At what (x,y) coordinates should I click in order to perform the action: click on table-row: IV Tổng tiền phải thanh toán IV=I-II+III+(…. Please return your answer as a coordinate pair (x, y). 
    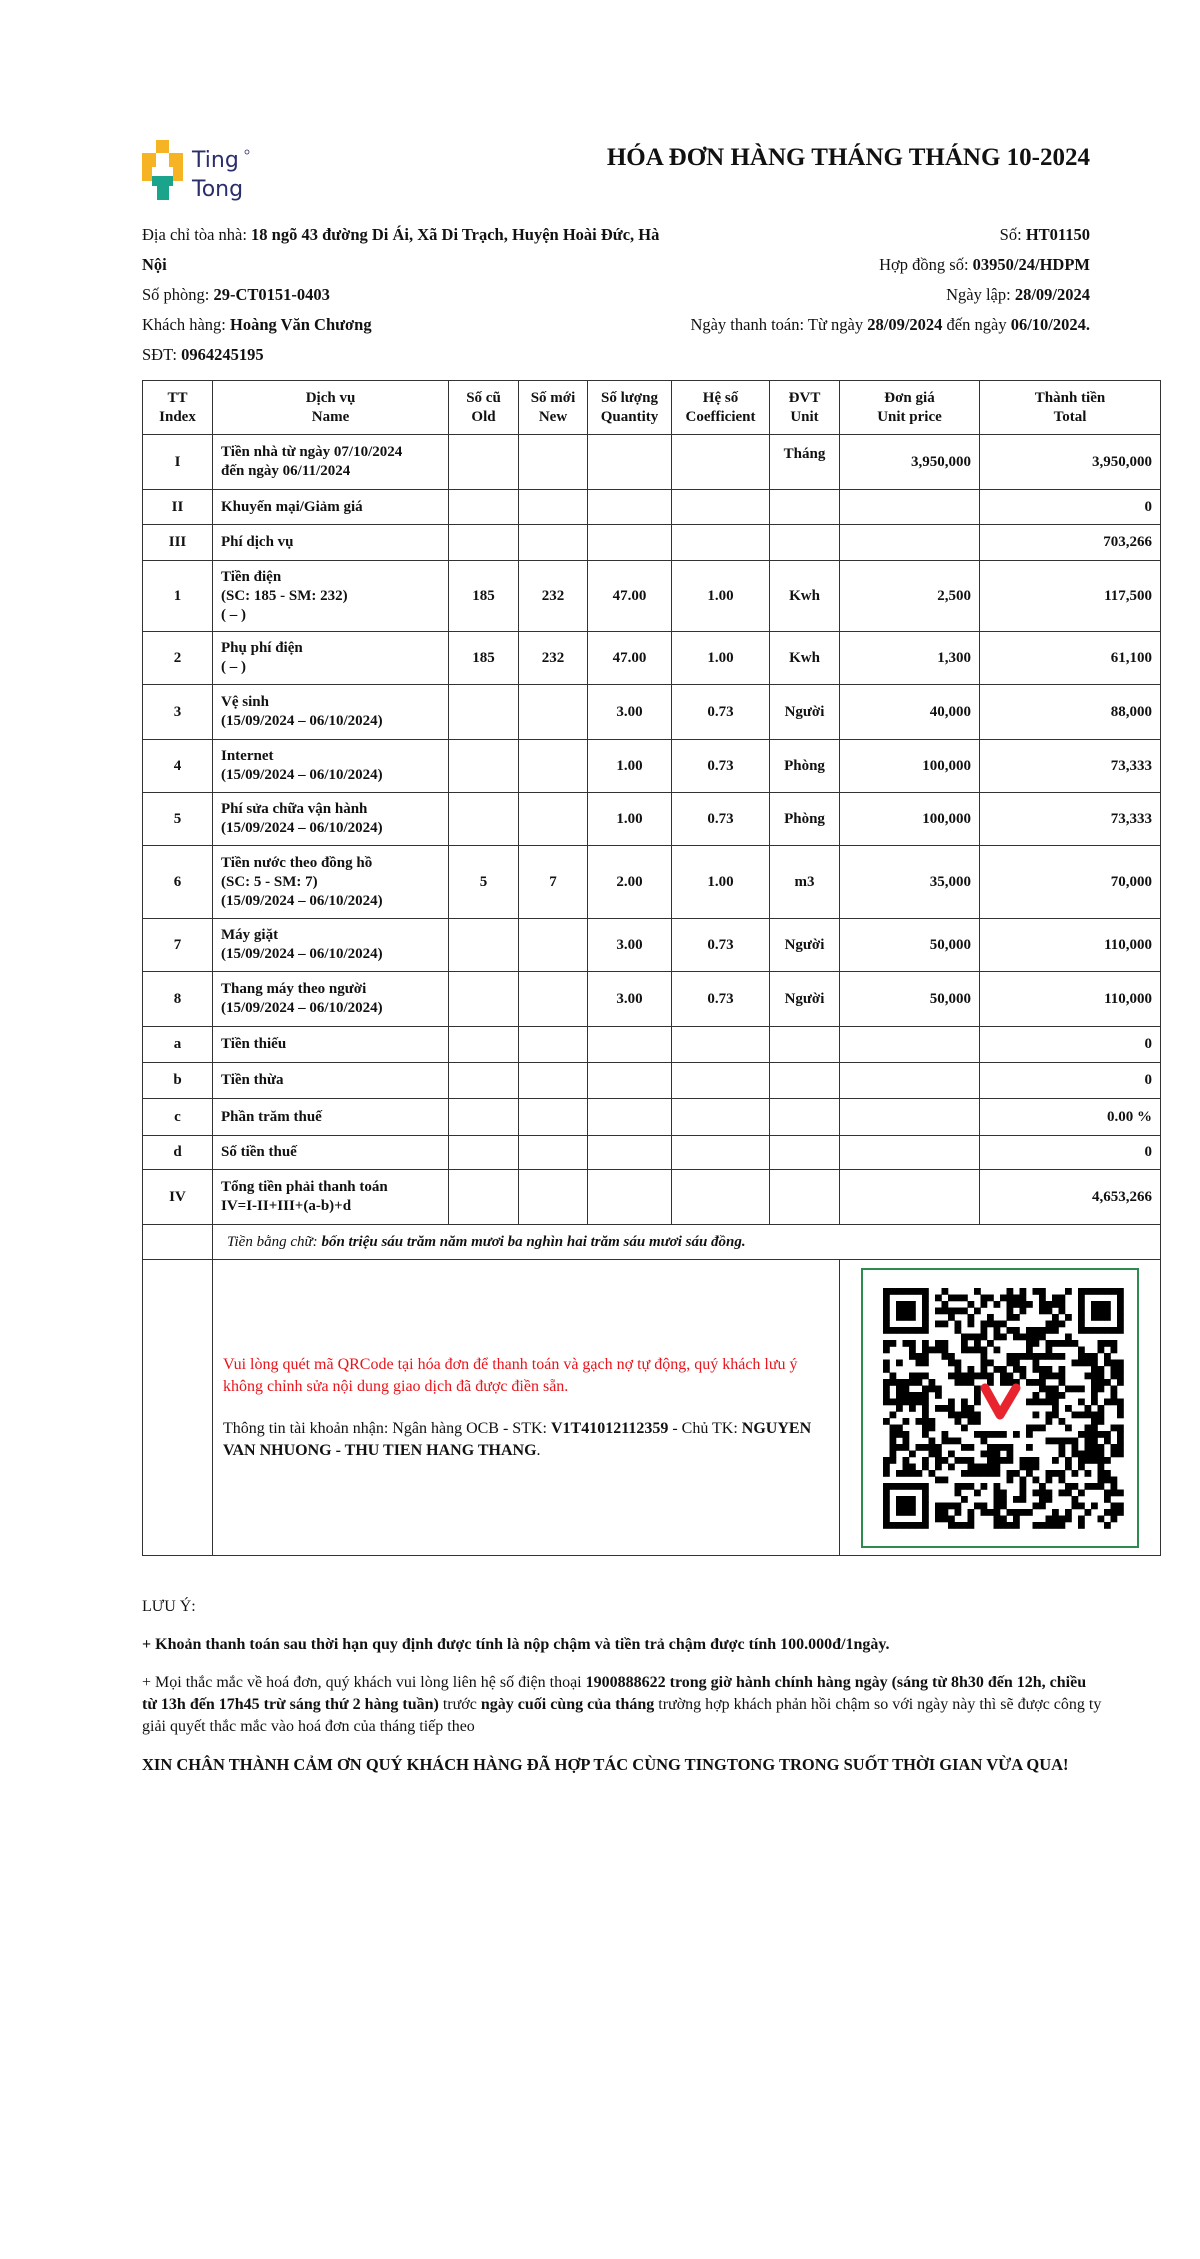
    Looking at the image, I should click on (651, 1197).